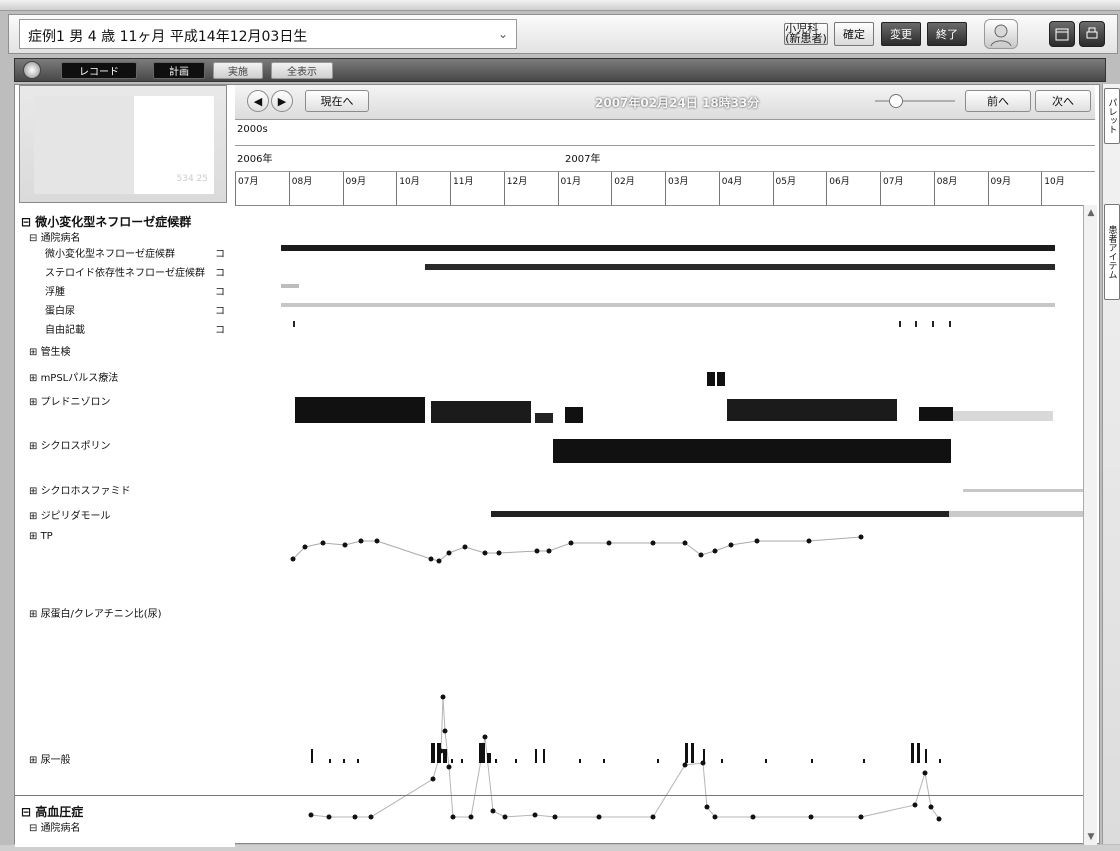 Image resolution: width=1120 pixels, height=851 pixels. Describe the element at coordinates (192, 179) in the screenshot. I see `overview-thumbnail-note: 534 25` at that location.